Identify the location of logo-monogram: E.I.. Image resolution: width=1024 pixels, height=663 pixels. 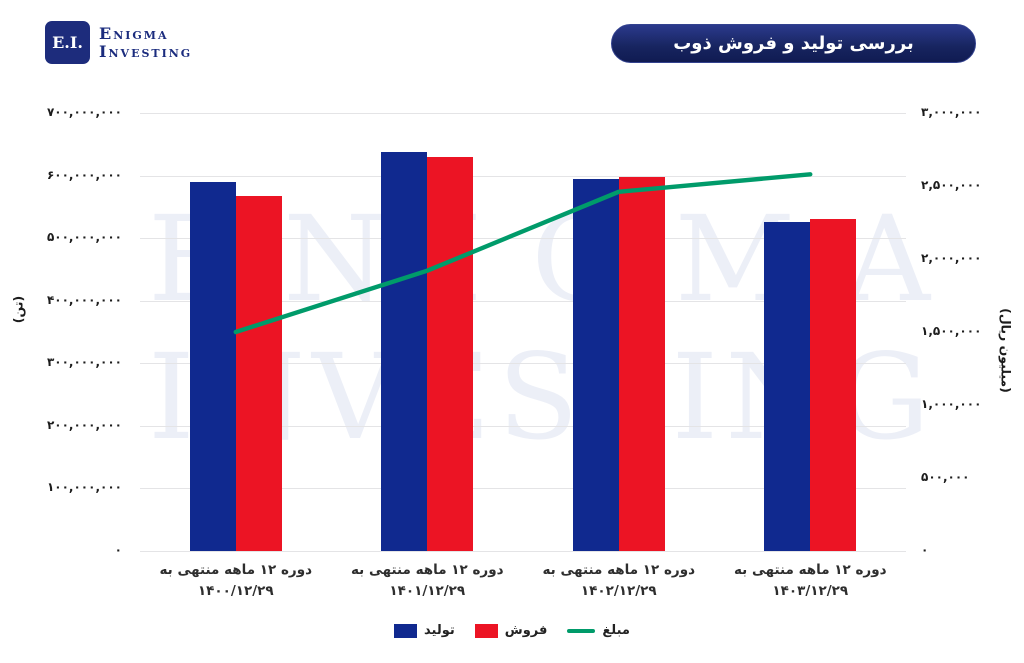
(67, 42).